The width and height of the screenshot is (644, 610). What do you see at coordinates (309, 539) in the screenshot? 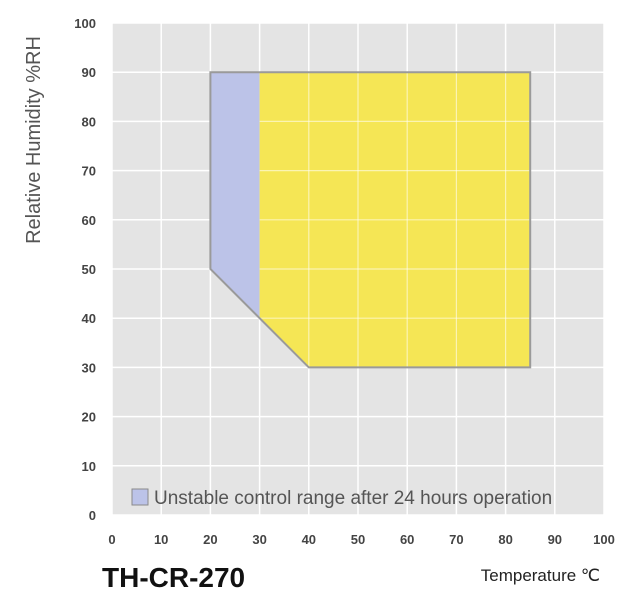
I see `x-tick-label: 40` at bounding box center [309, 539].